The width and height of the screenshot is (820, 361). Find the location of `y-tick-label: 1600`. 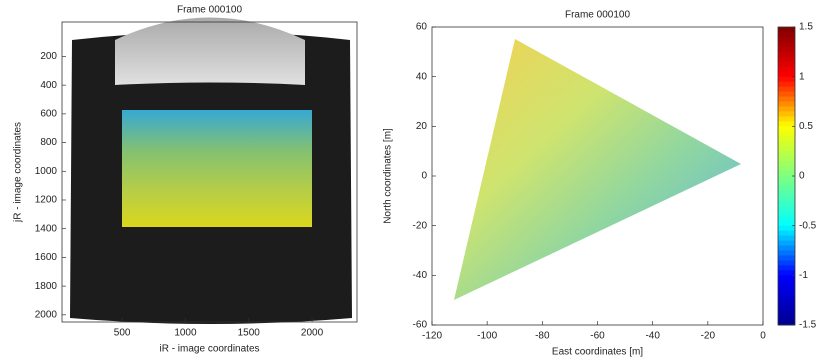

y-tick-label: 1600 is located at coordinates (46, 257).